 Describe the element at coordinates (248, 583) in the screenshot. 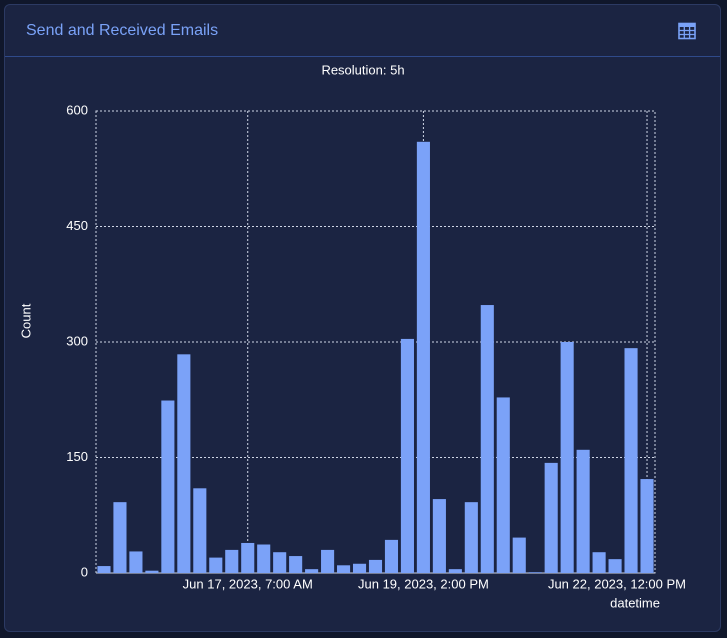

I see `x-tick-label: Jun 17, 2023, 7:00 AM` at that location.